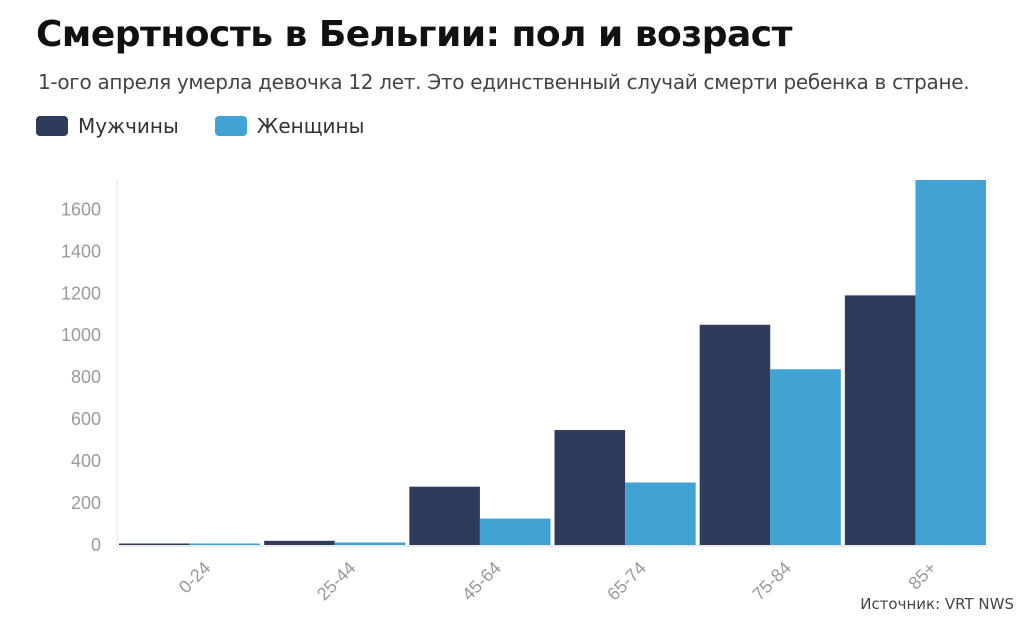 The image size is (1022, 618). Describe the element at coordinates (81, 251) in the screenshot. I see `y-tick-label: 1400` at that location.